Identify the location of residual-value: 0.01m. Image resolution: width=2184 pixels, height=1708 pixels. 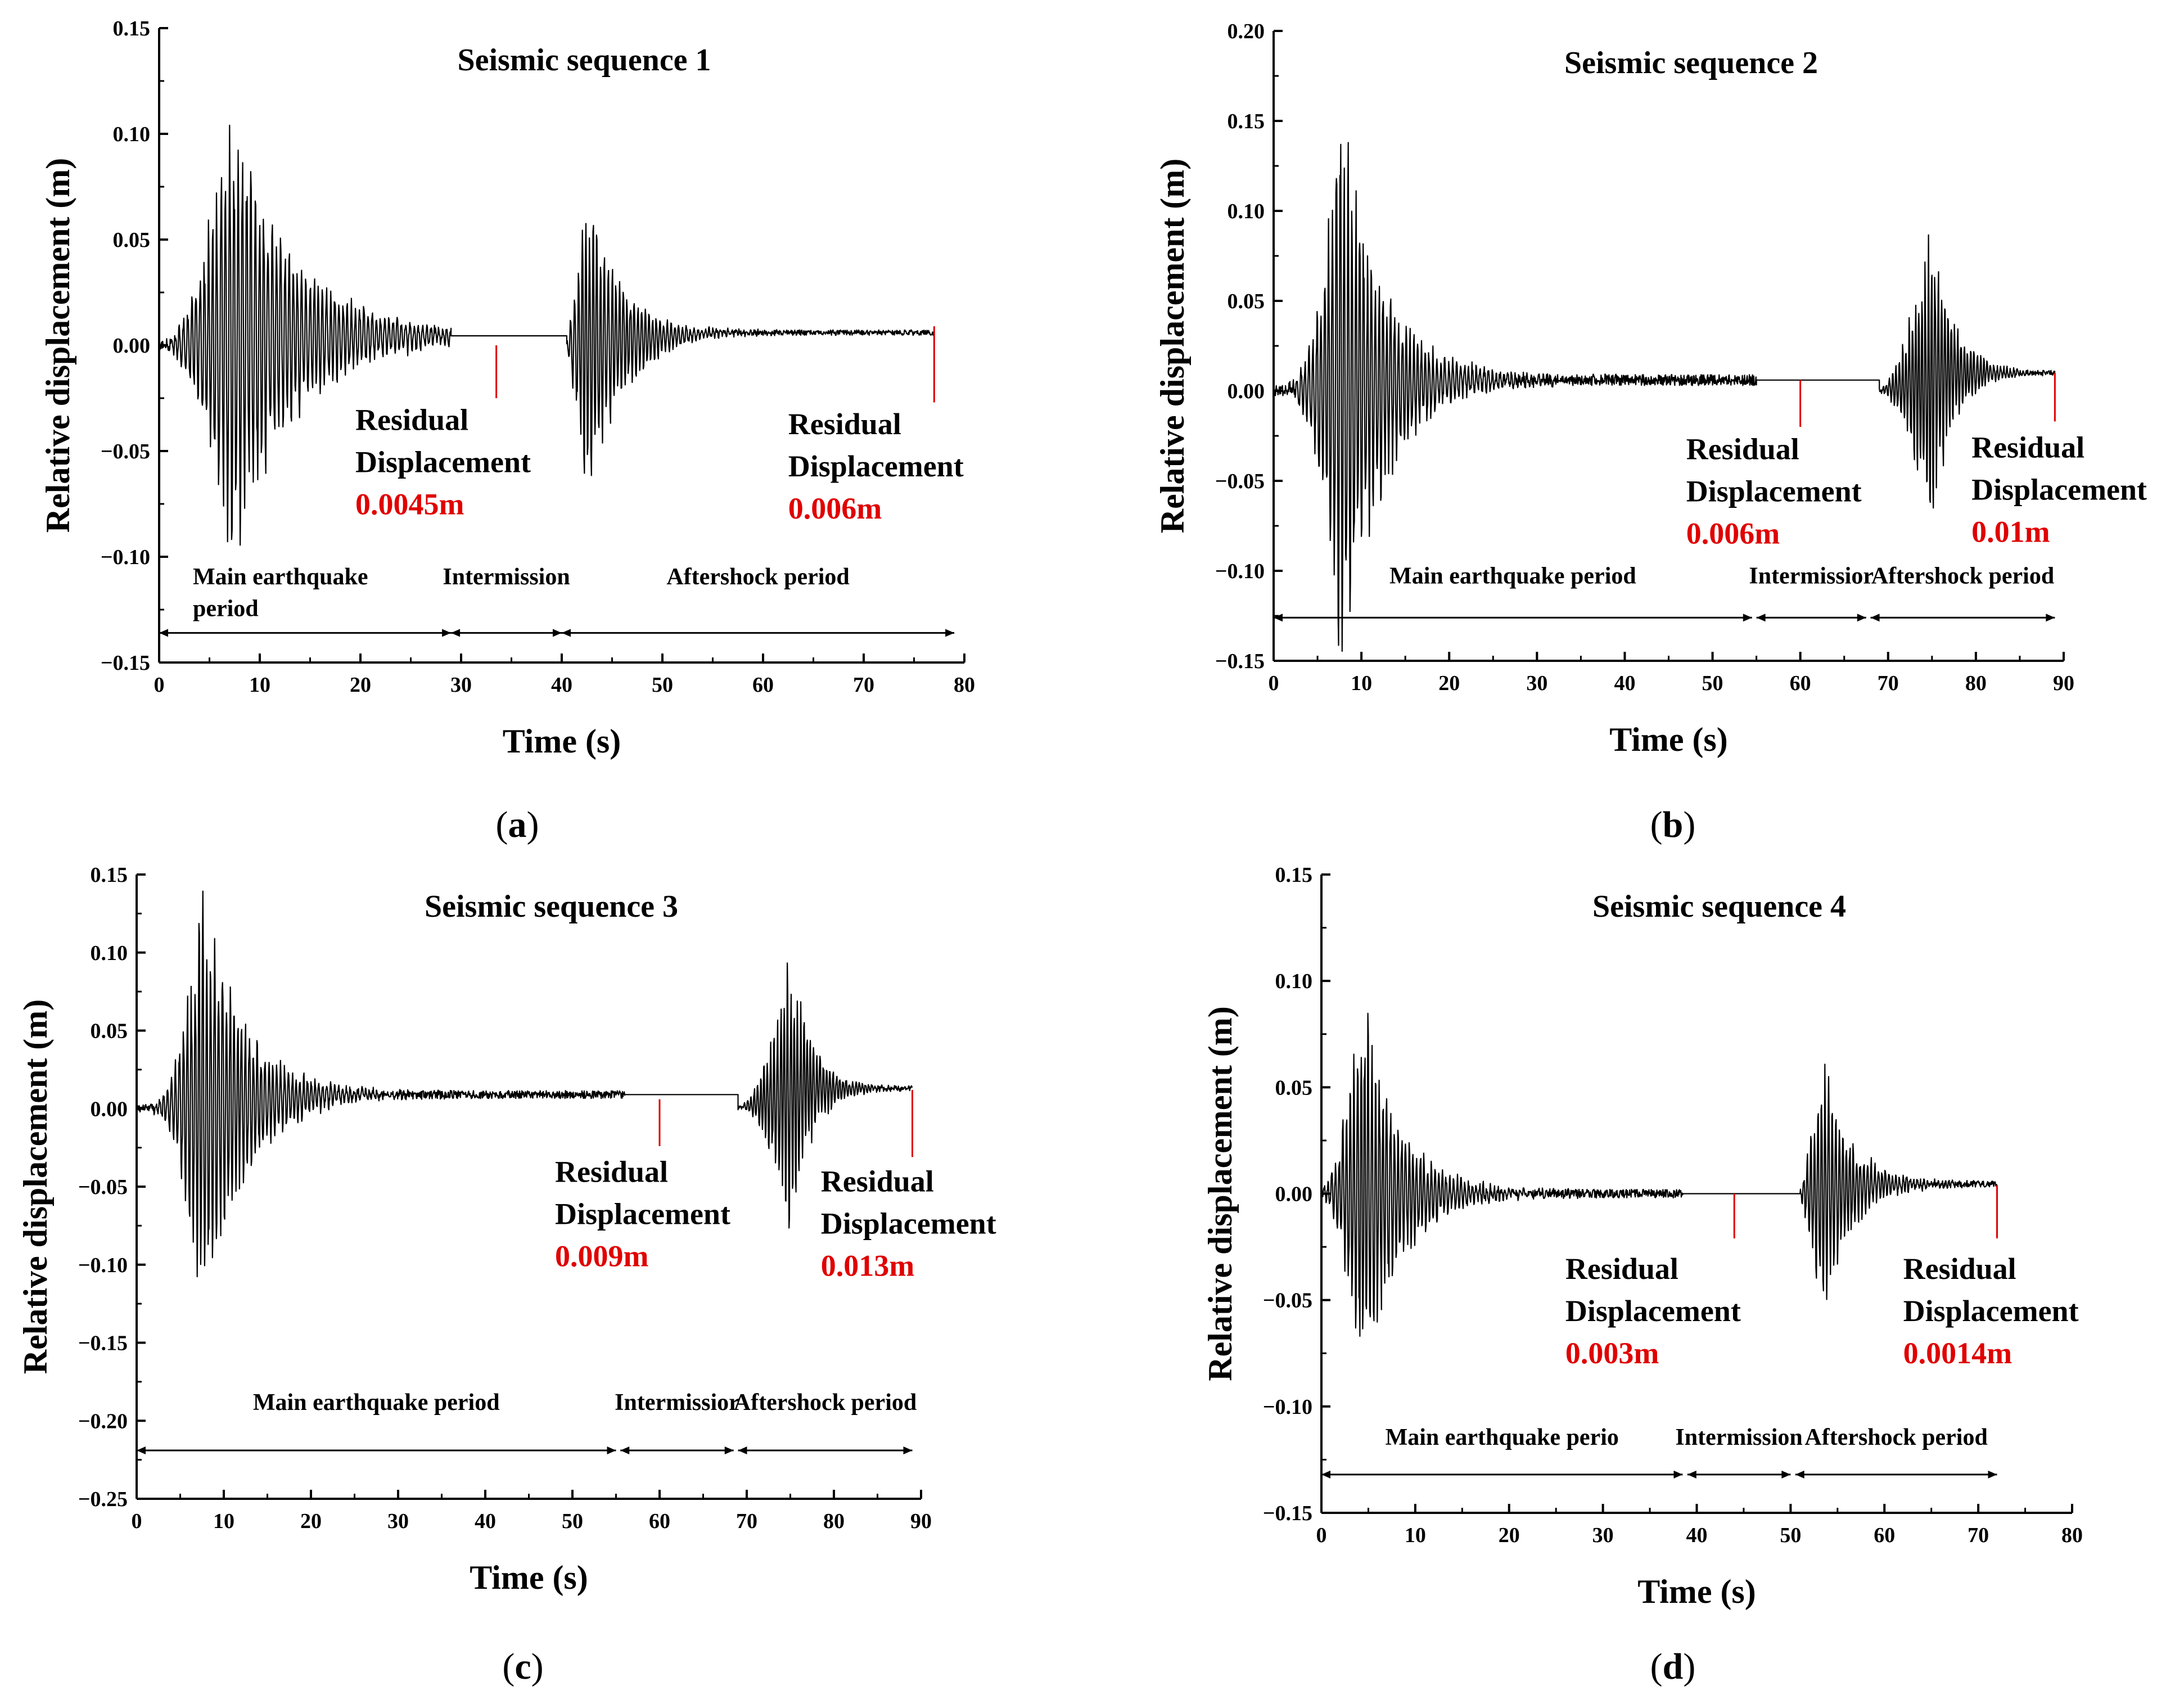
(2010, 532).